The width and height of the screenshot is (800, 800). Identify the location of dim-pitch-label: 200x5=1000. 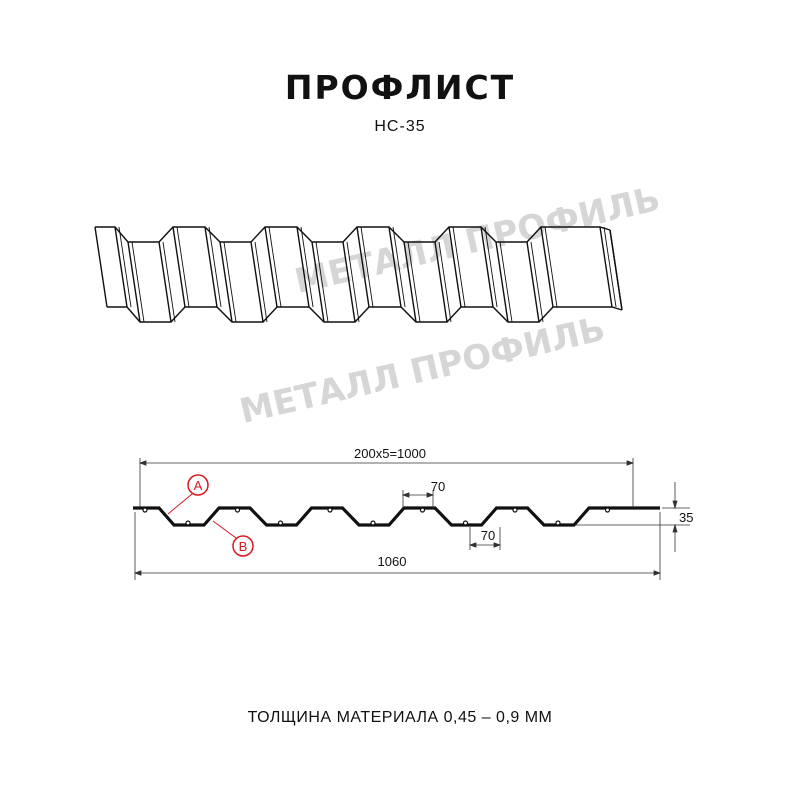
(390, 453).